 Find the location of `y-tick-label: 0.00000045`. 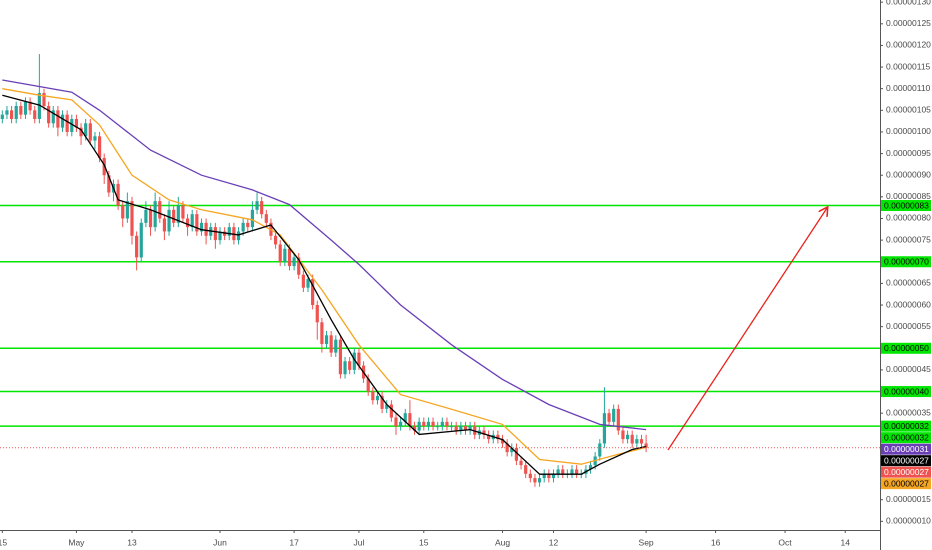

y-tick-label: 0.00000045 is located at coordinates (908, 369).